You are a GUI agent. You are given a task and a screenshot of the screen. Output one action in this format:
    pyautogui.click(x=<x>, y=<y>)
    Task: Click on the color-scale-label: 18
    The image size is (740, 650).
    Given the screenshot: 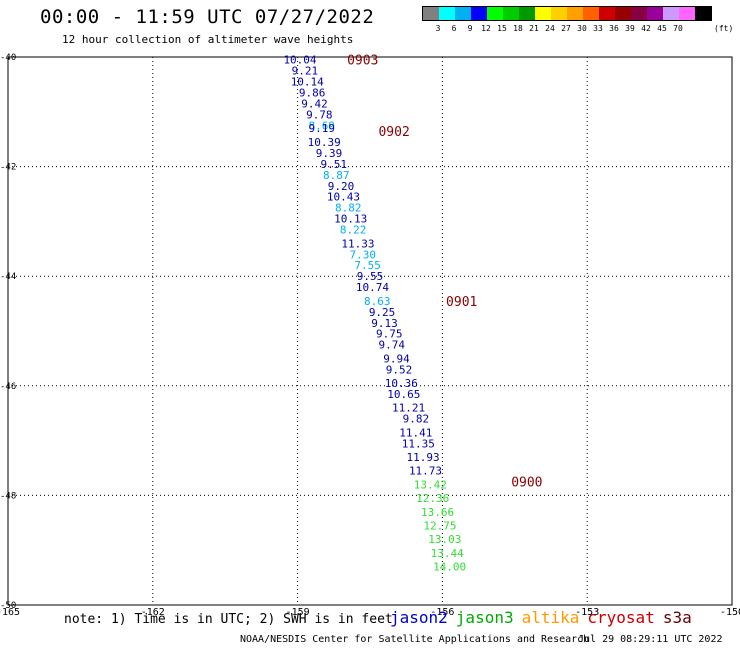 What is the action you would take?
    pyautogui.click(x=518, y=28)
    